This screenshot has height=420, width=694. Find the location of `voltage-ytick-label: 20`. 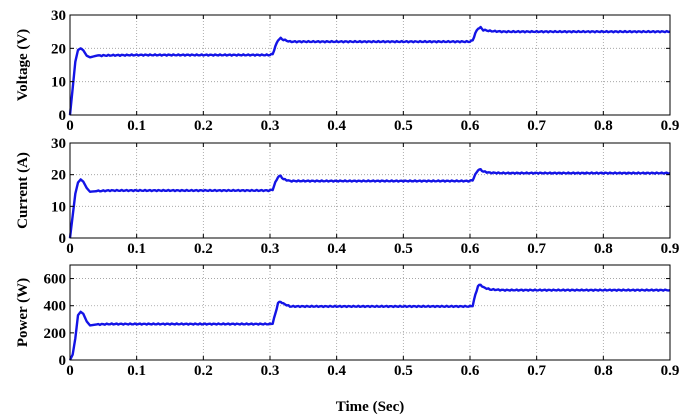

voltage-ytick-label: 20 is located at coordinates (58, 49).